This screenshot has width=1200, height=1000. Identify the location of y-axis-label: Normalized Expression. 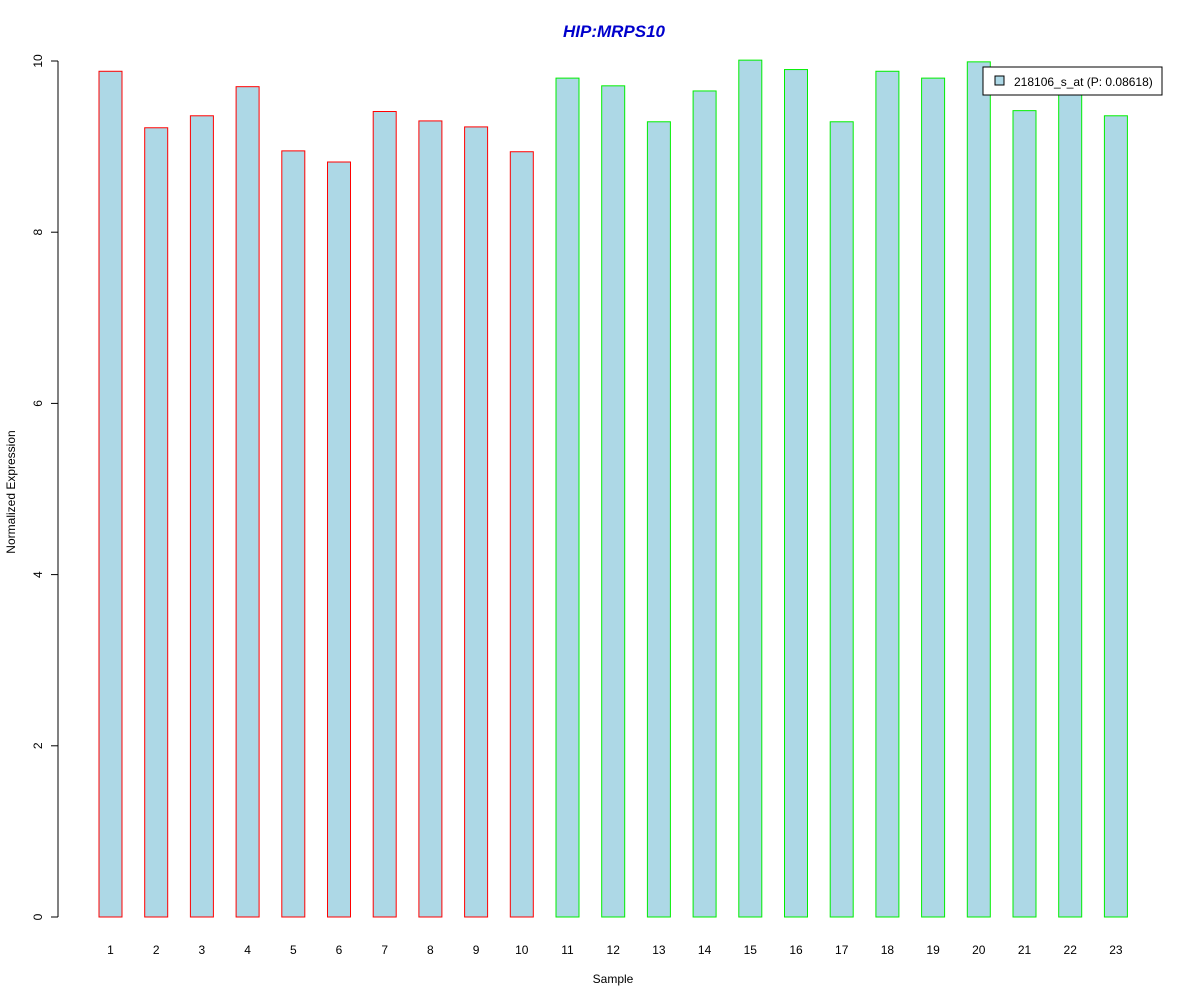
(11, 491).